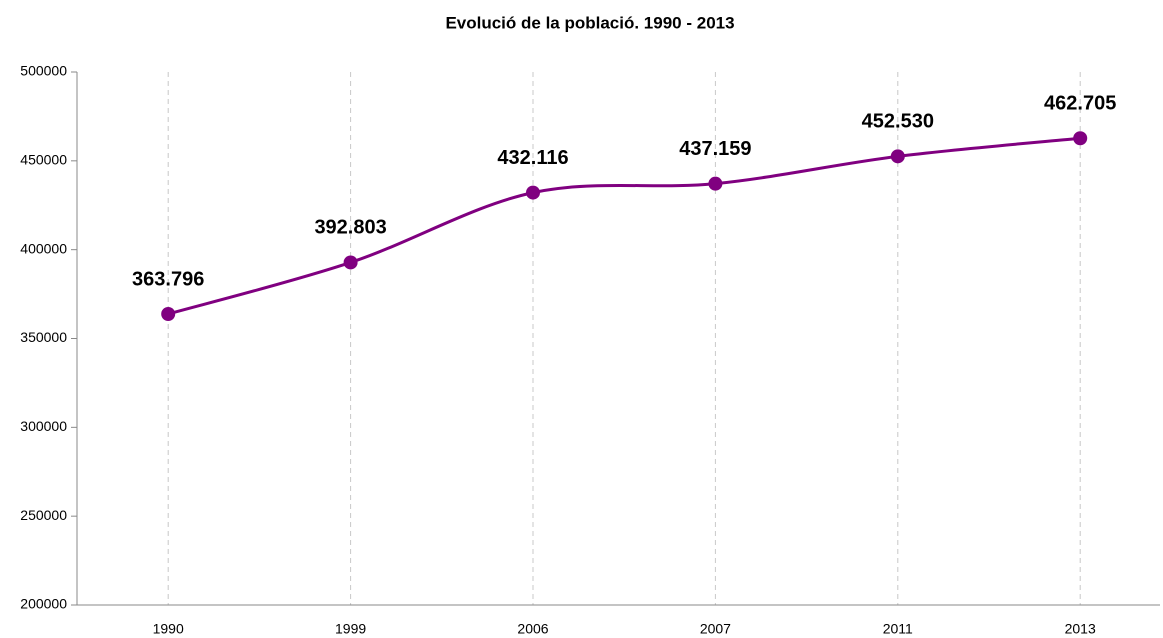  What do you see at coordinates (1080, 629) in the screenshot?
I see `x-tick-label: 2013` at bounding box center [1080, 629].